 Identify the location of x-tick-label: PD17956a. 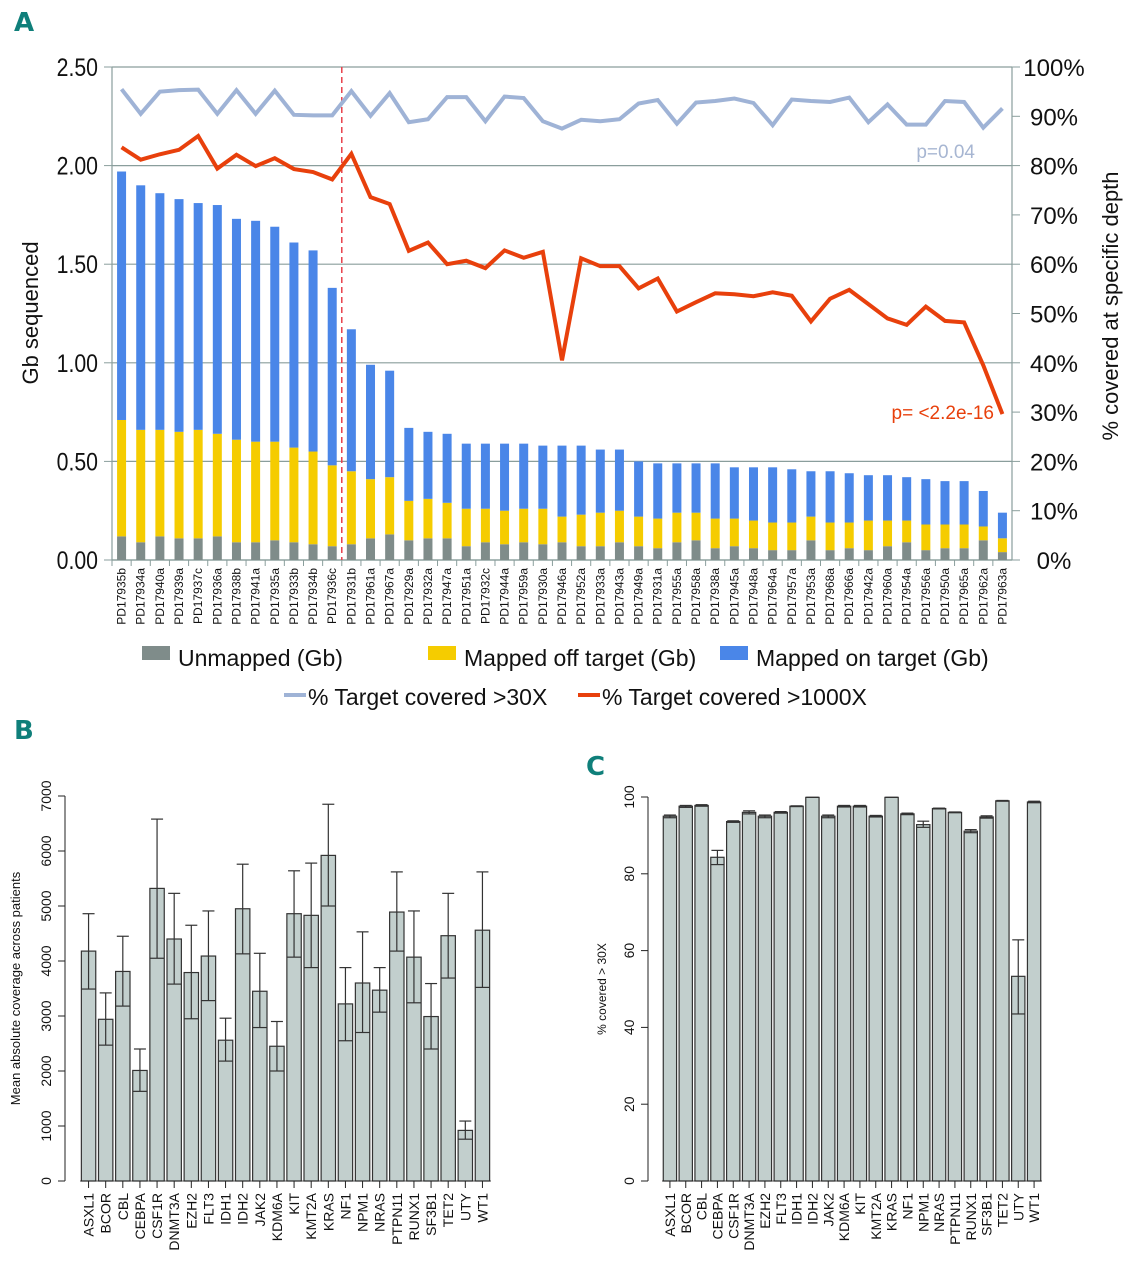
(926, 596).